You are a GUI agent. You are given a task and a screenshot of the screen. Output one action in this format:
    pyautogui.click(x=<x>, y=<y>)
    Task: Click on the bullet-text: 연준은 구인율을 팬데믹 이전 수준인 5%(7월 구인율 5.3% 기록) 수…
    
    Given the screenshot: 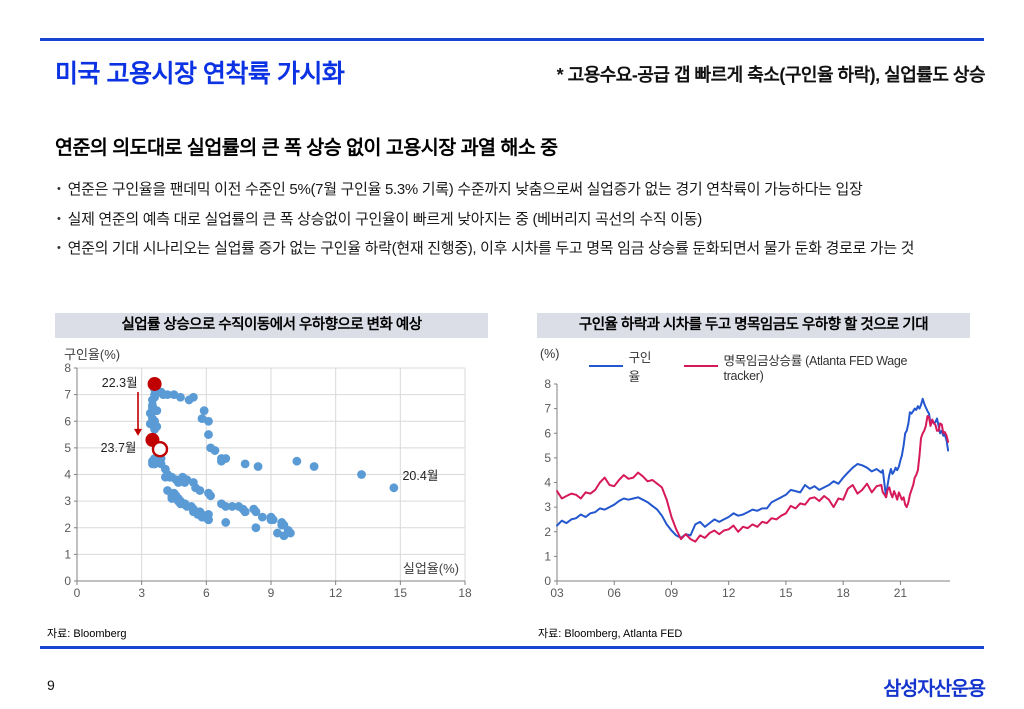 What is the action you would take?
    pyautogui.click(x=465, y=189)
    